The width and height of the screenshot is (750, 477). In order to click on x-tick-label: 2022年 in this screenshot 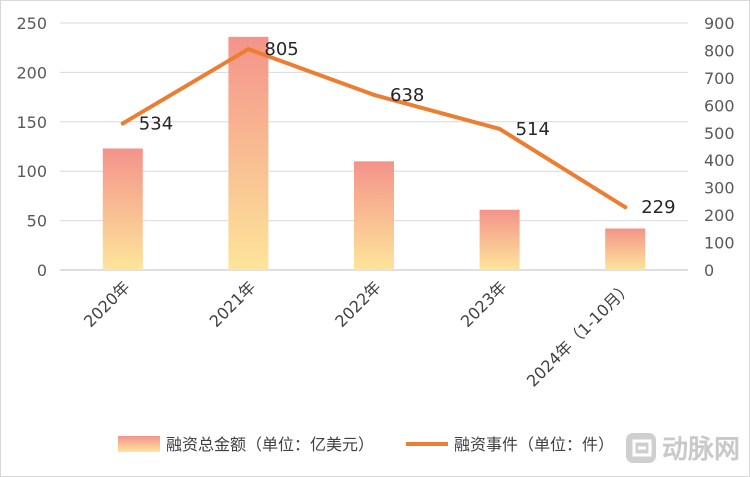, I will do `click(358, 304)`.